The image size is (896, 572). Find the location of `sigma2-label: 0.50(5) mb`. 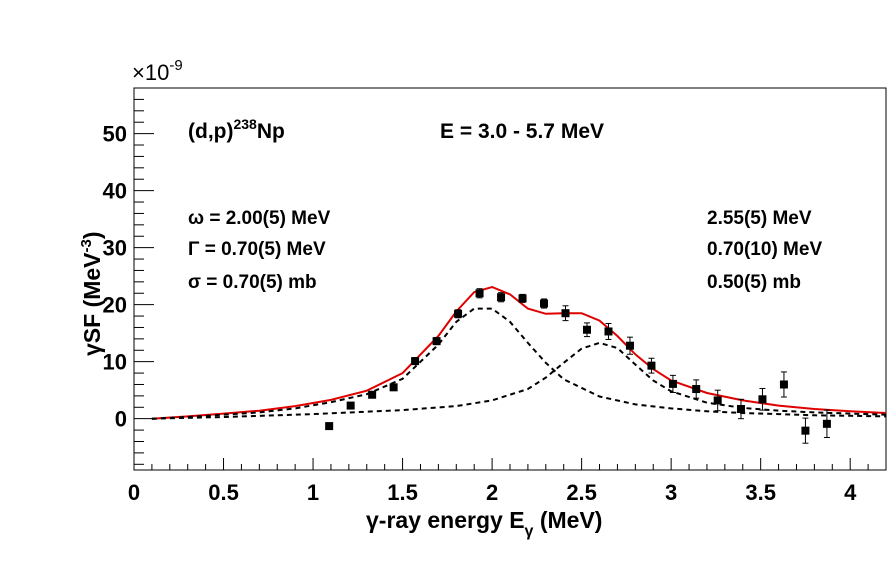

sigma2-label: 0.50(5) mb is located at coordinates (754, 282).